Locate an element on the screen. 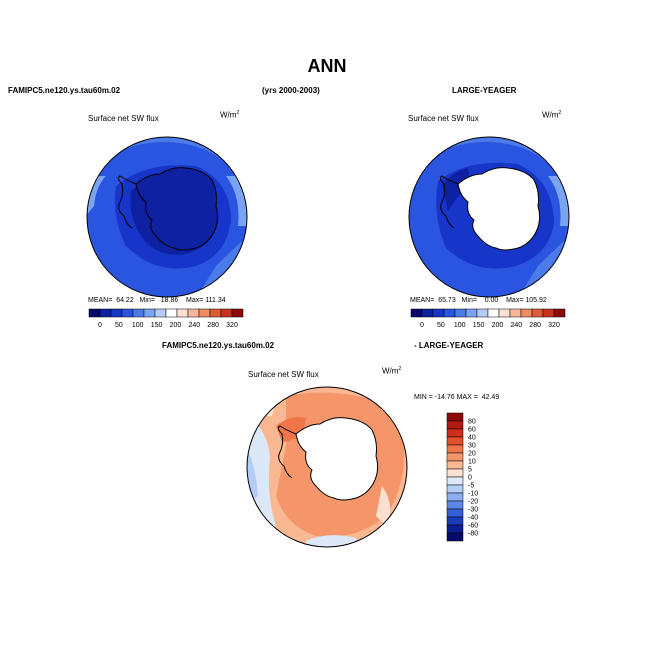  right-colorbar-tick: 150 is located at coordinates (479, 325).